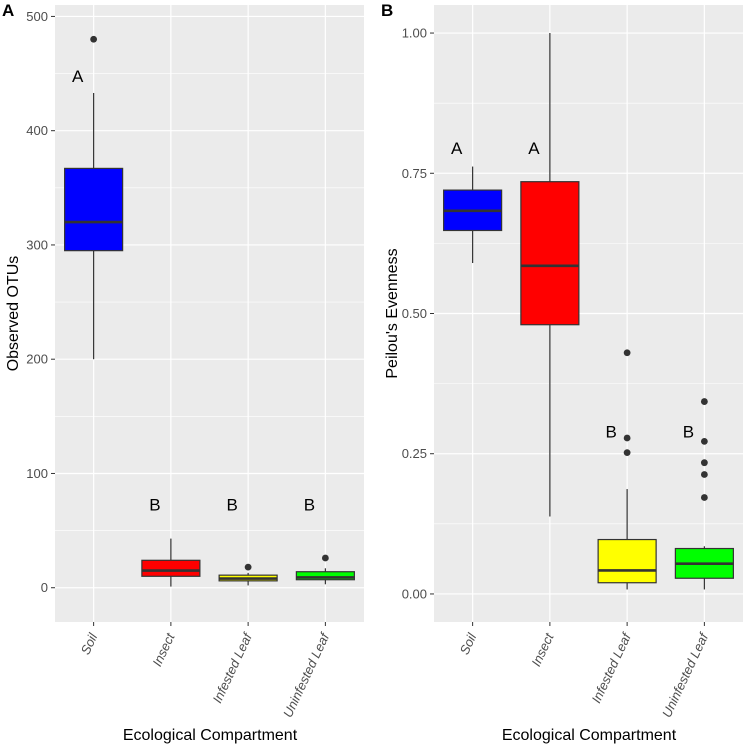  I want to click on y-tick-label: 0, so click(44, 587).